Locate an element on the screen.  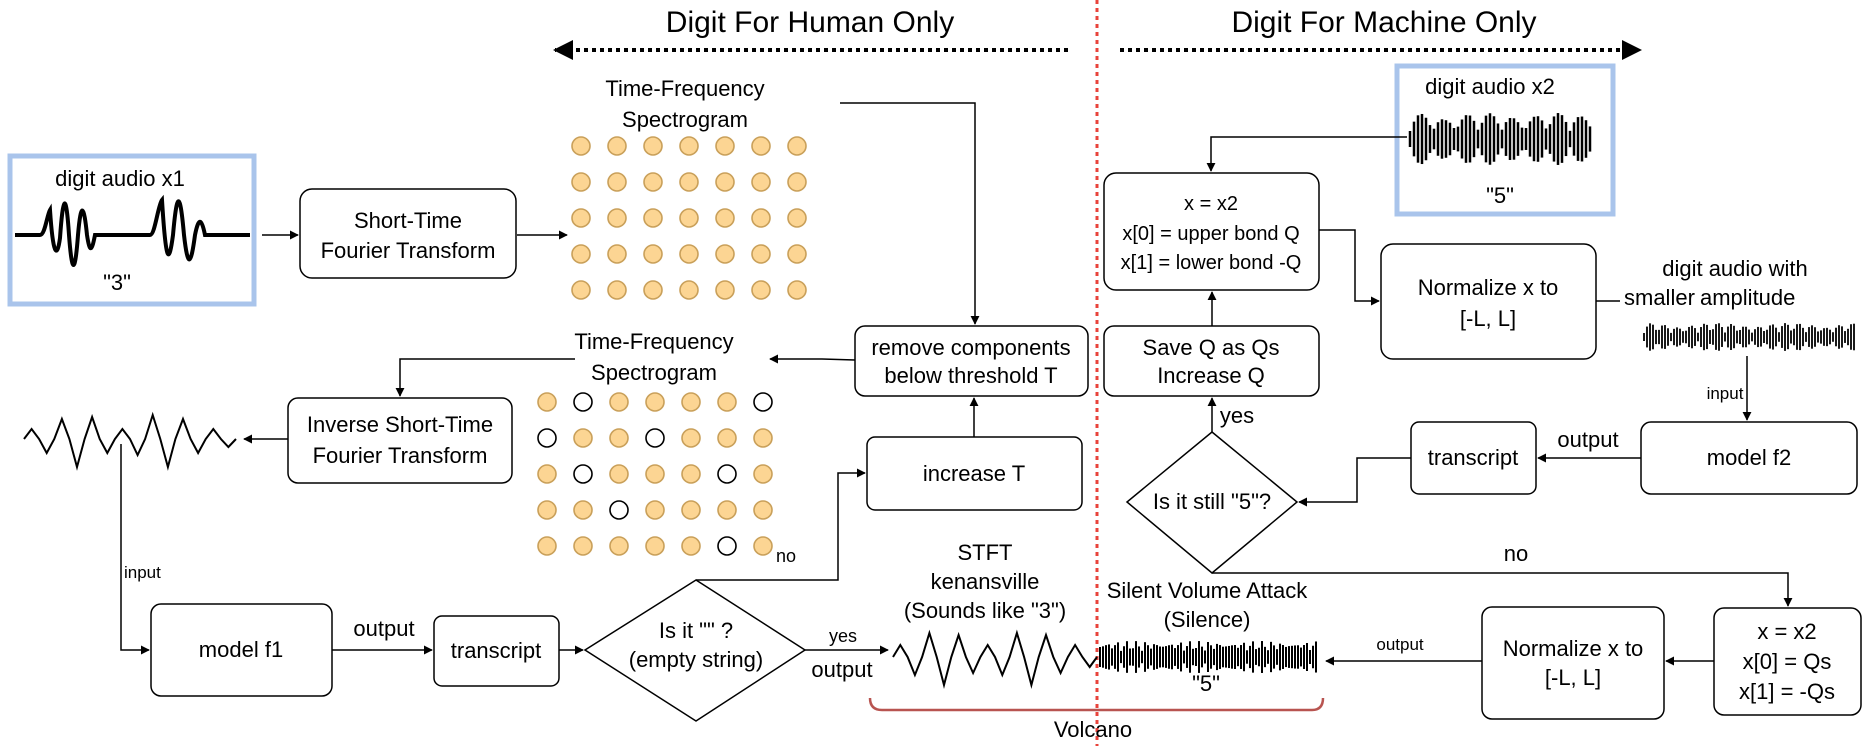
save-q-line1: Save Q as Qs is located at coordinates (1211, 347).